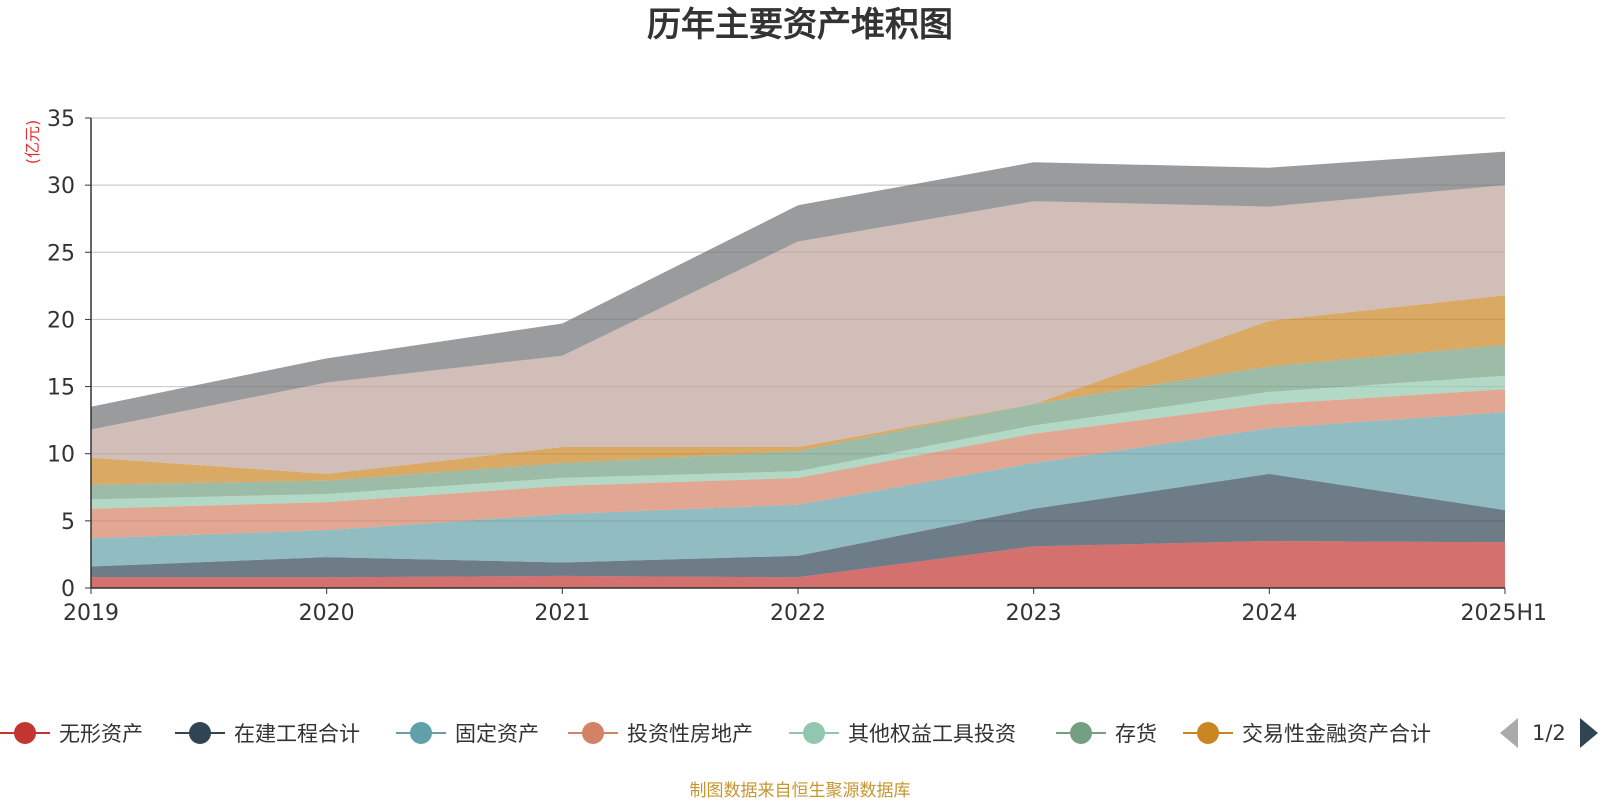 Image resolution: width=1600 pixels, height=801 pixels. I want to click on source-note: 制图数据来自恒生聚源数据库, so click(800, 791).